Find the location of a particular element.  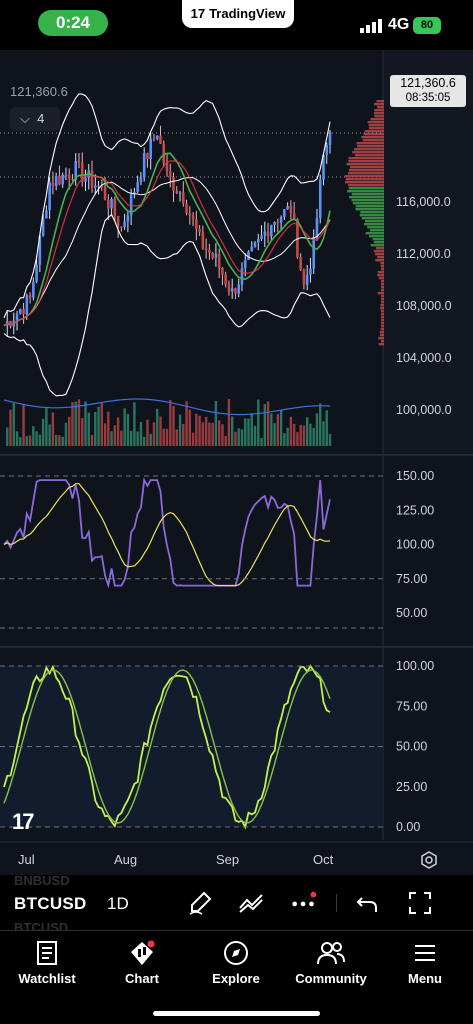

stoch-axis-label: 100.00 is located at coordinates (415, 666).